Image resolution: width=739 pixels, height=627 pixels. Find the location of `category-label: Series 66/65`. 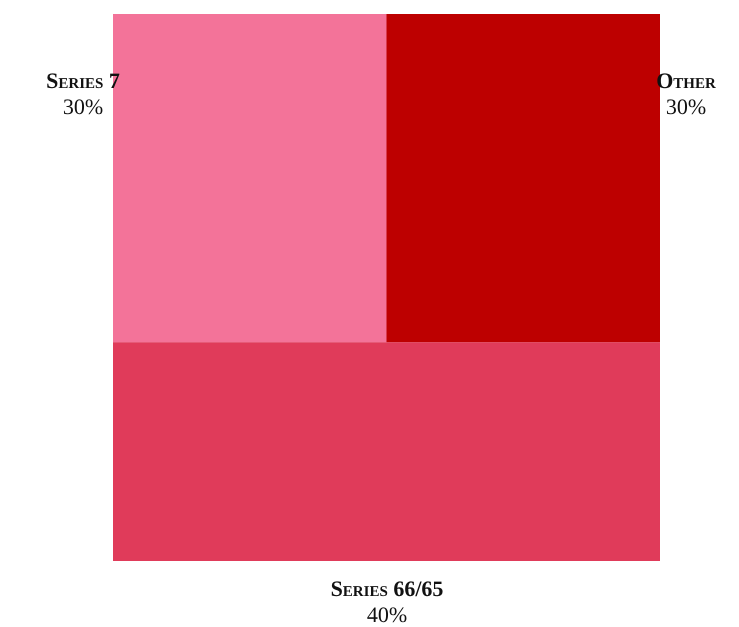

category-label: Series 66/65 is located at coordinates (387, 589).